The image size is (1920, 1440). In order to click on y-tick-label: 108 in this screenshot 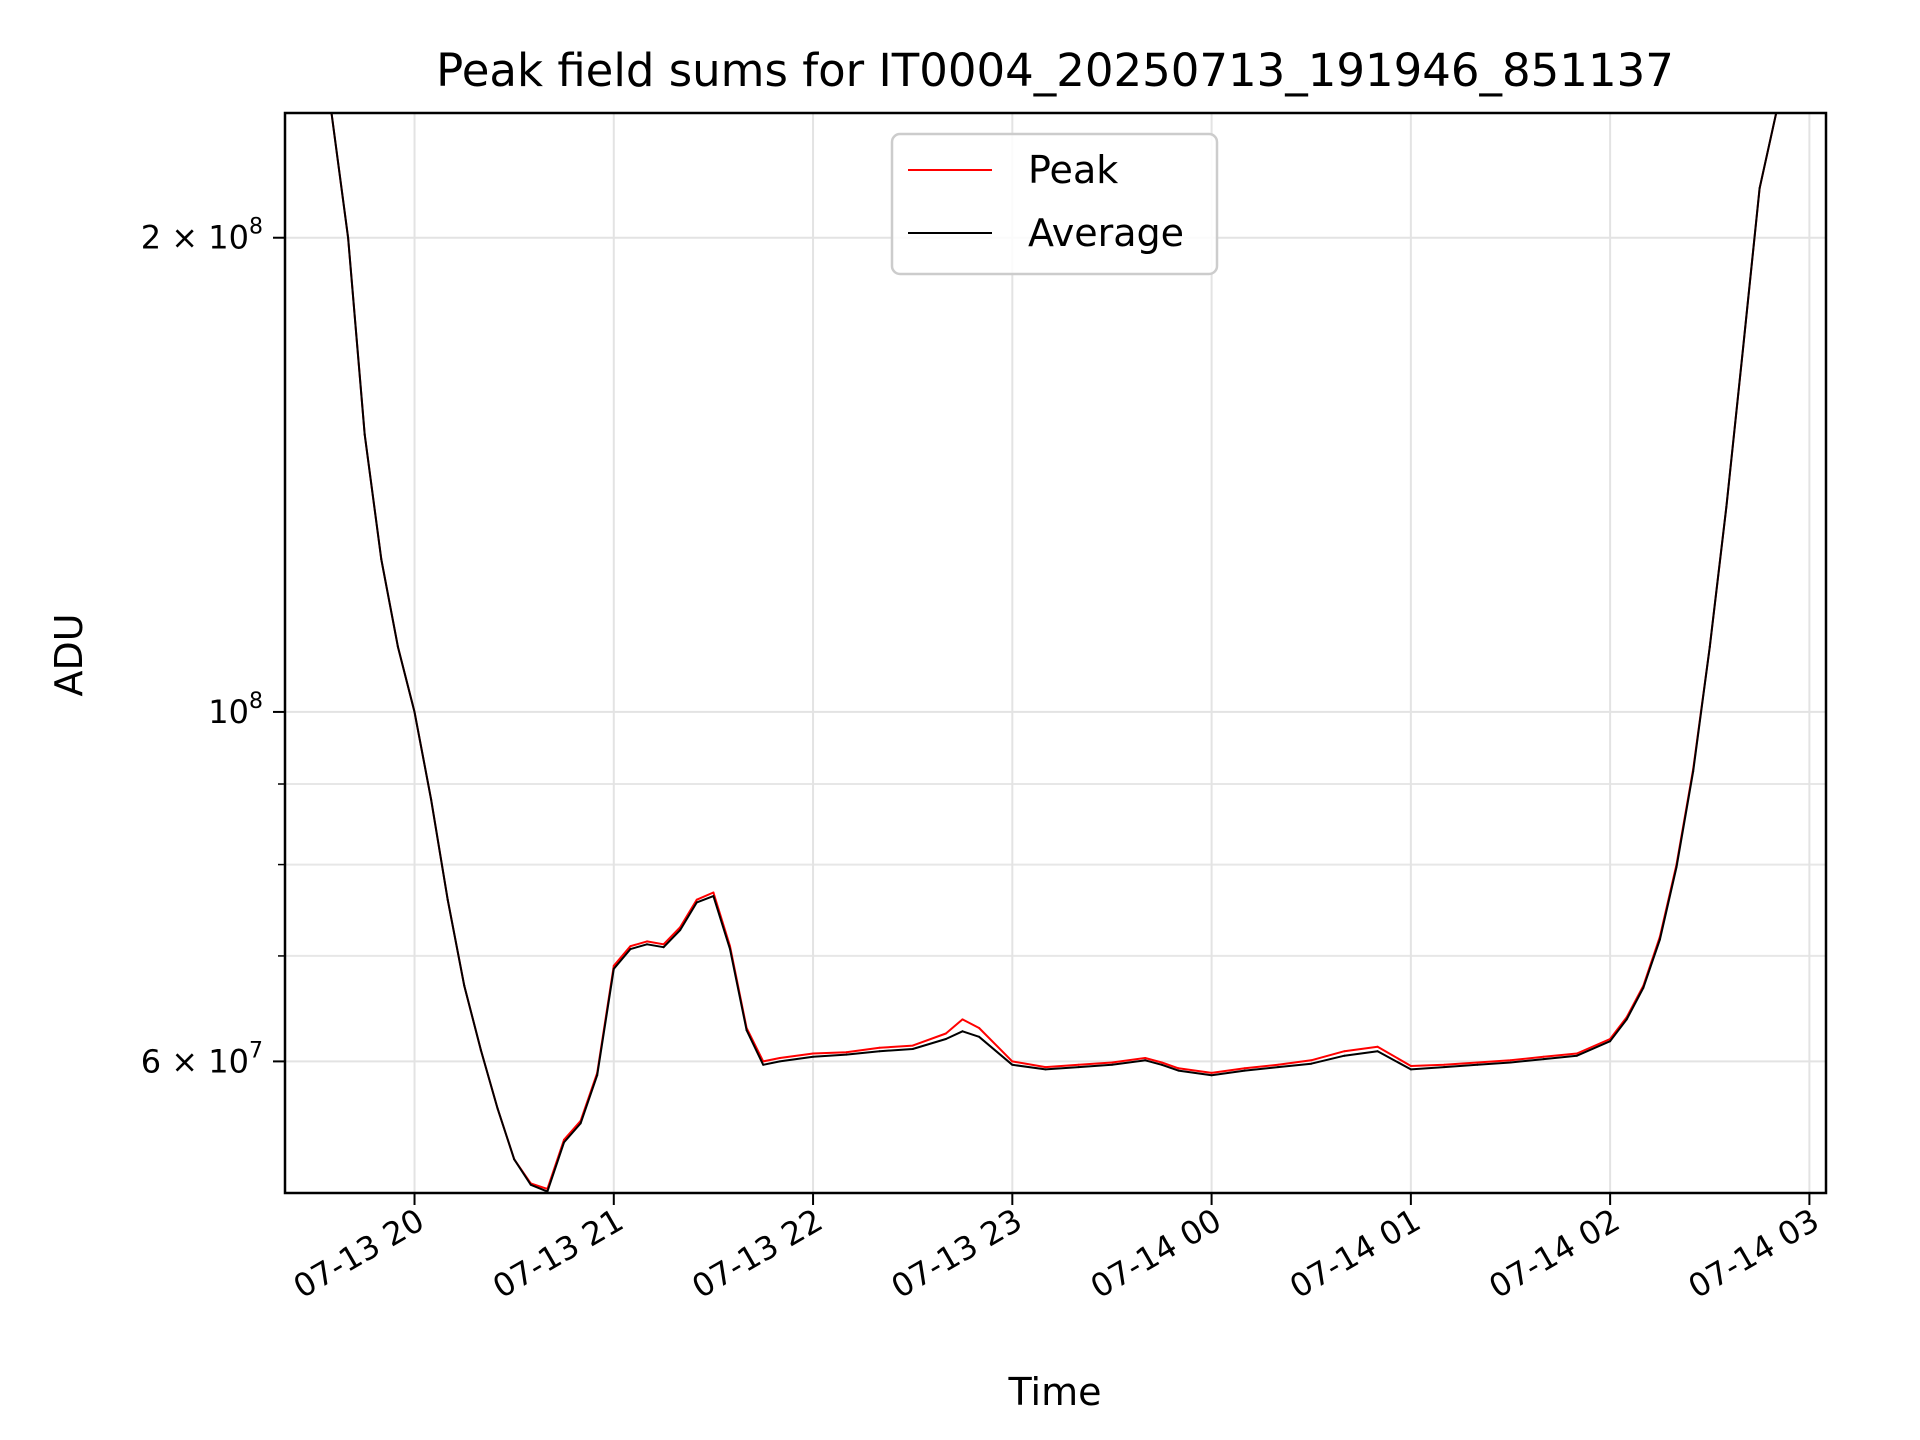, I will do `click(235, 710)`.